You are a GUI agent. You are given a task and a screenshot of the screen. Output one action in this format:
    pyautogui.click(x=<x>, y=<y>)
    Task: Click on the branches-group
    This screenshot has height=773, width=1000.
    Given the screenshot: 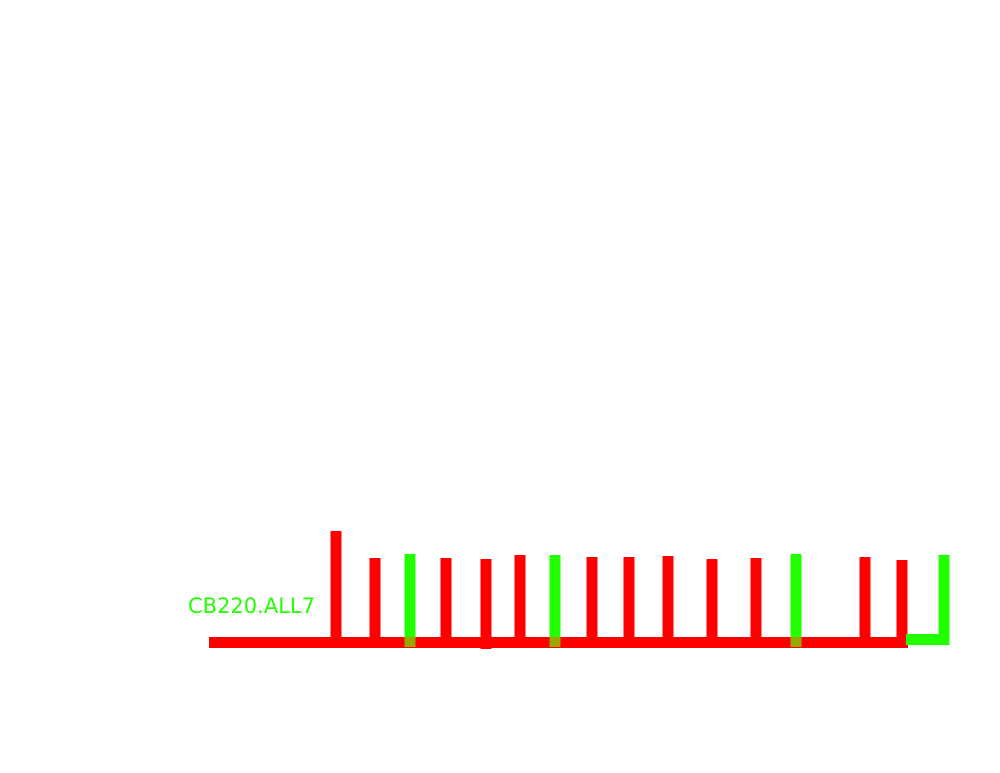 What is the action you would take?
    pyautogui.click(x=640, y=590)
    